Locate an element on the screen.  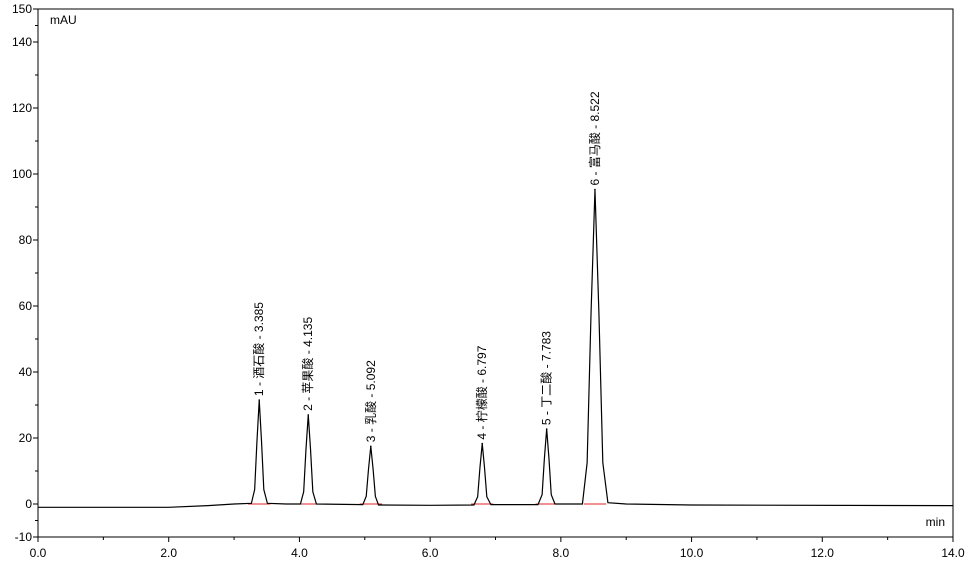
y-tick-label: 60 is located at coordinates (26, 306).